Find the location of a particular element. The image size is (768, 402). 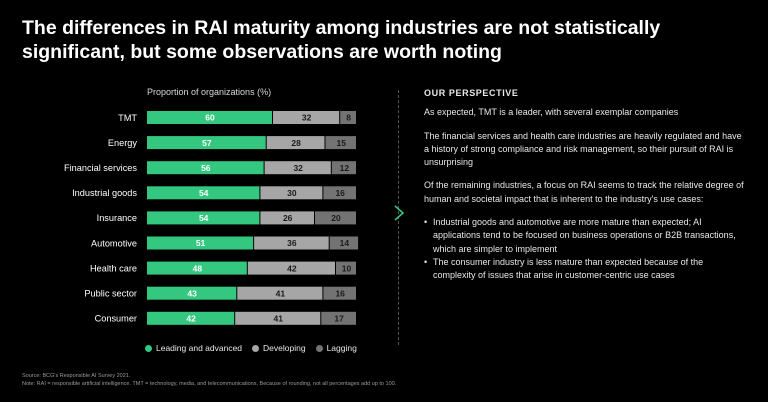

data-label-industrial-goods-developing: 30 is located at coordinates (292, 193).